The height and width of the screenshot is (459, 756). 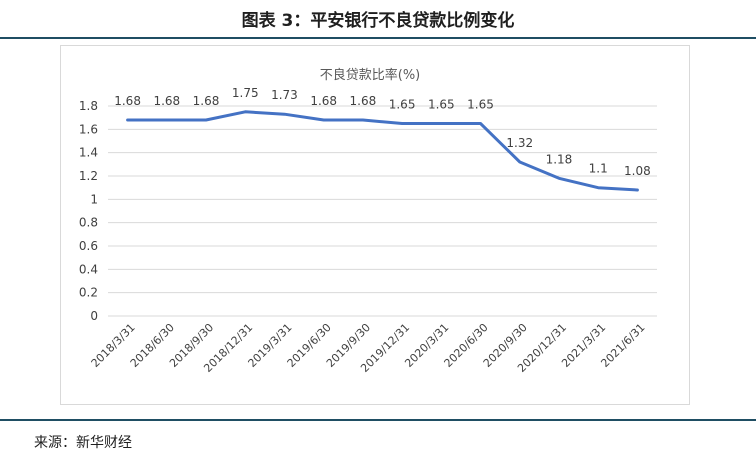 What do you see at coordinates (598, 169) in the screenshot?
I see `data-label: 1.1` at bounding box center [598, 169].